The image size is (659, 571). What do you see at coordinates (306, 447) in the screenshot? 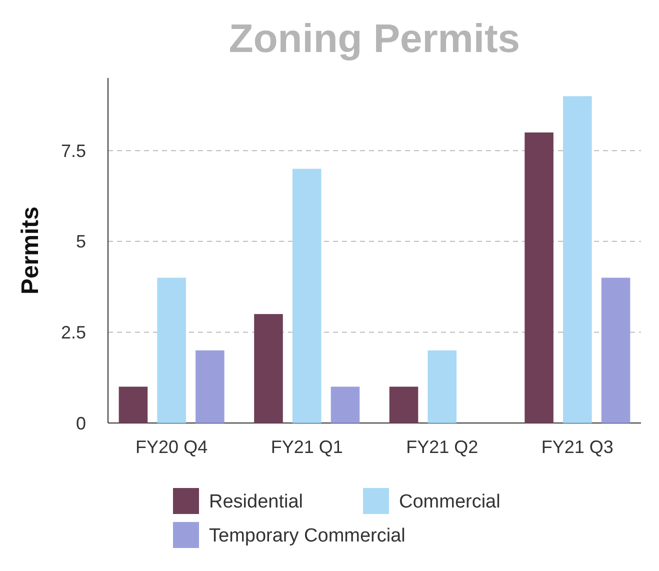
I see `x-tick-label: FY21 Q1` at bounding box center [306, 447].